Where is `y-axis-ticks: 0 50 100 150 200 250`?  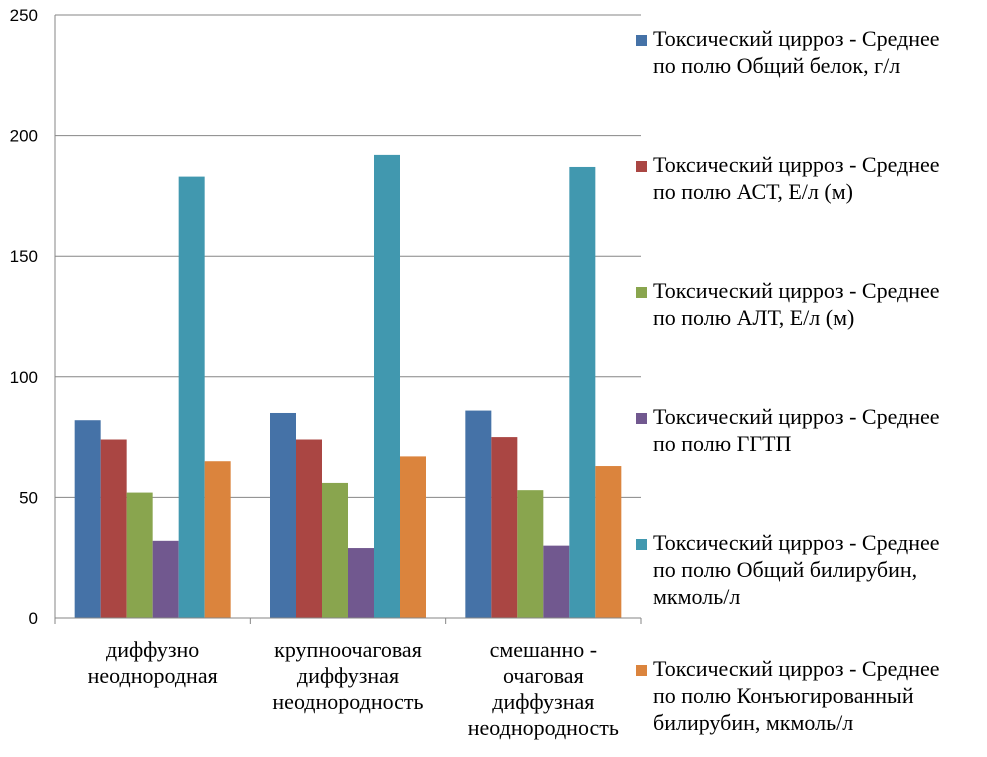 y-axis-ticks: 0 50 100 150 200 250 is located at coordinates (24, 317).